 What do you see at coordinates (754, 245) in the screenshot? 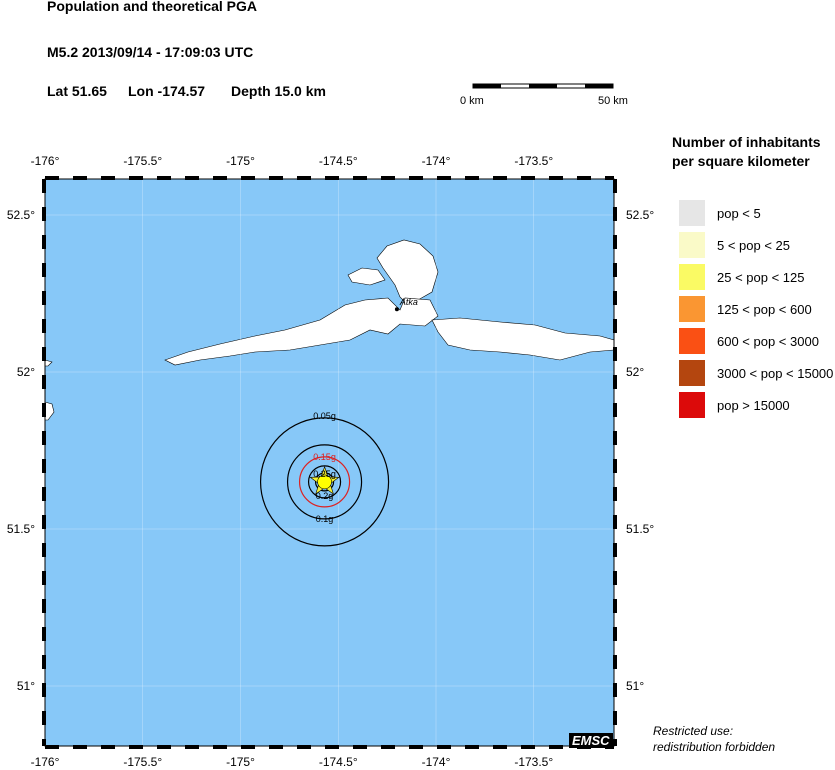
I see `legend-label: 5 < pop < 25` at bounding box center [754, 245].